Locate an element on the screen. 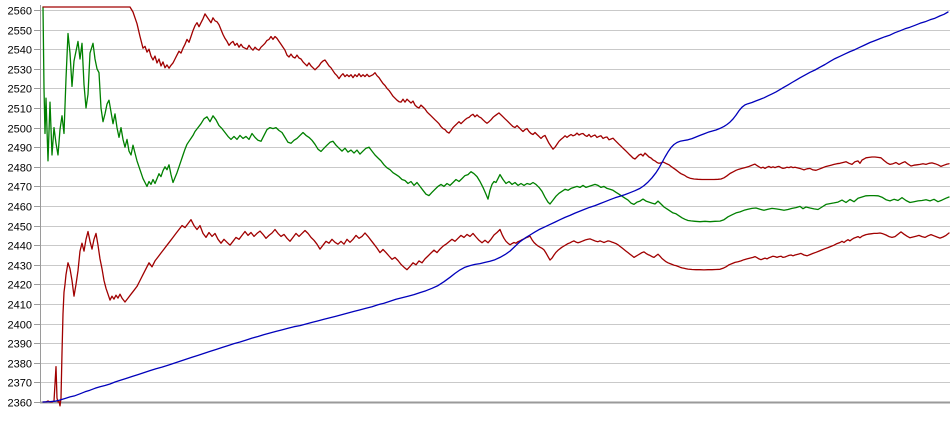  y-axis-tick-label: 2550 is located at coordinates (20, 32).